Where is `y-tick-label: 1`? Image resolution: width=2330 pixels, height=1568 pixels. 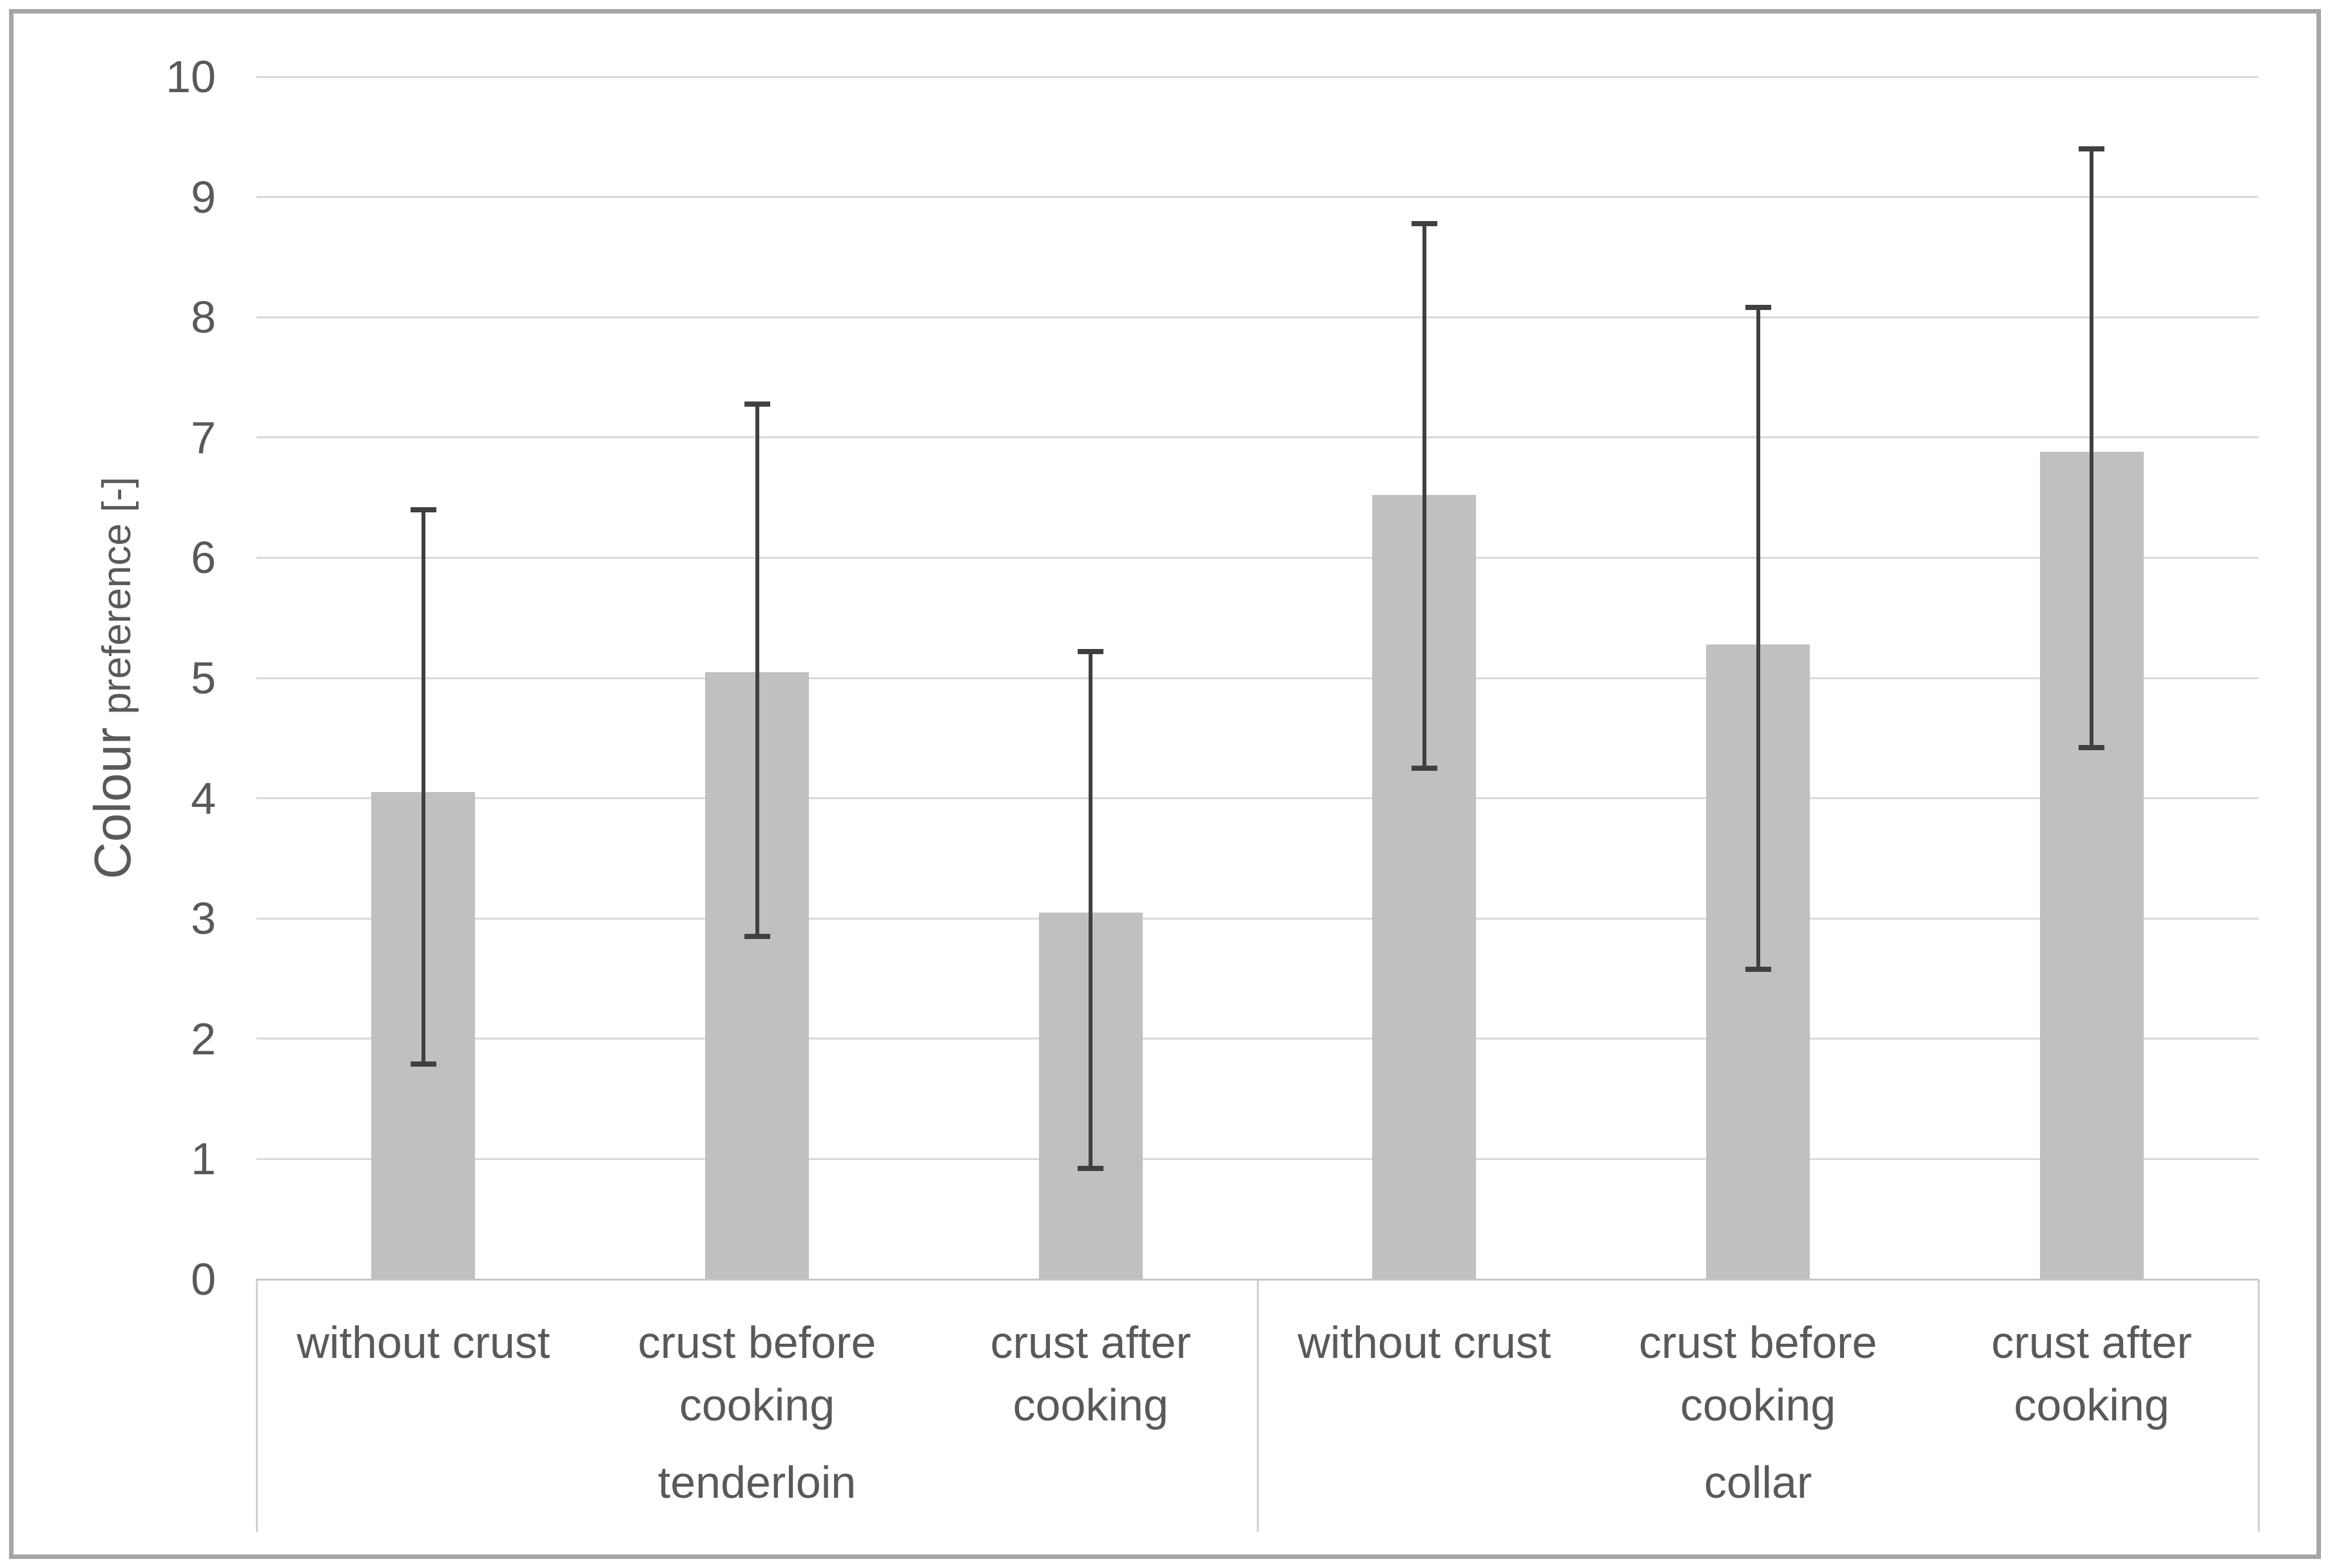 y-tick-label: 1 is located at coordinates (203, 1159).